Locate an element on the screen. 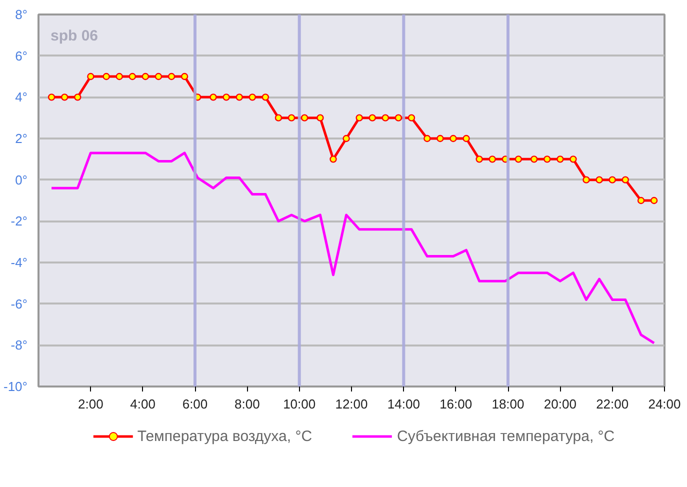 This screenshot has width=687, height=487. x-tick-label: 10:00 is located at coordinates (299, 404).